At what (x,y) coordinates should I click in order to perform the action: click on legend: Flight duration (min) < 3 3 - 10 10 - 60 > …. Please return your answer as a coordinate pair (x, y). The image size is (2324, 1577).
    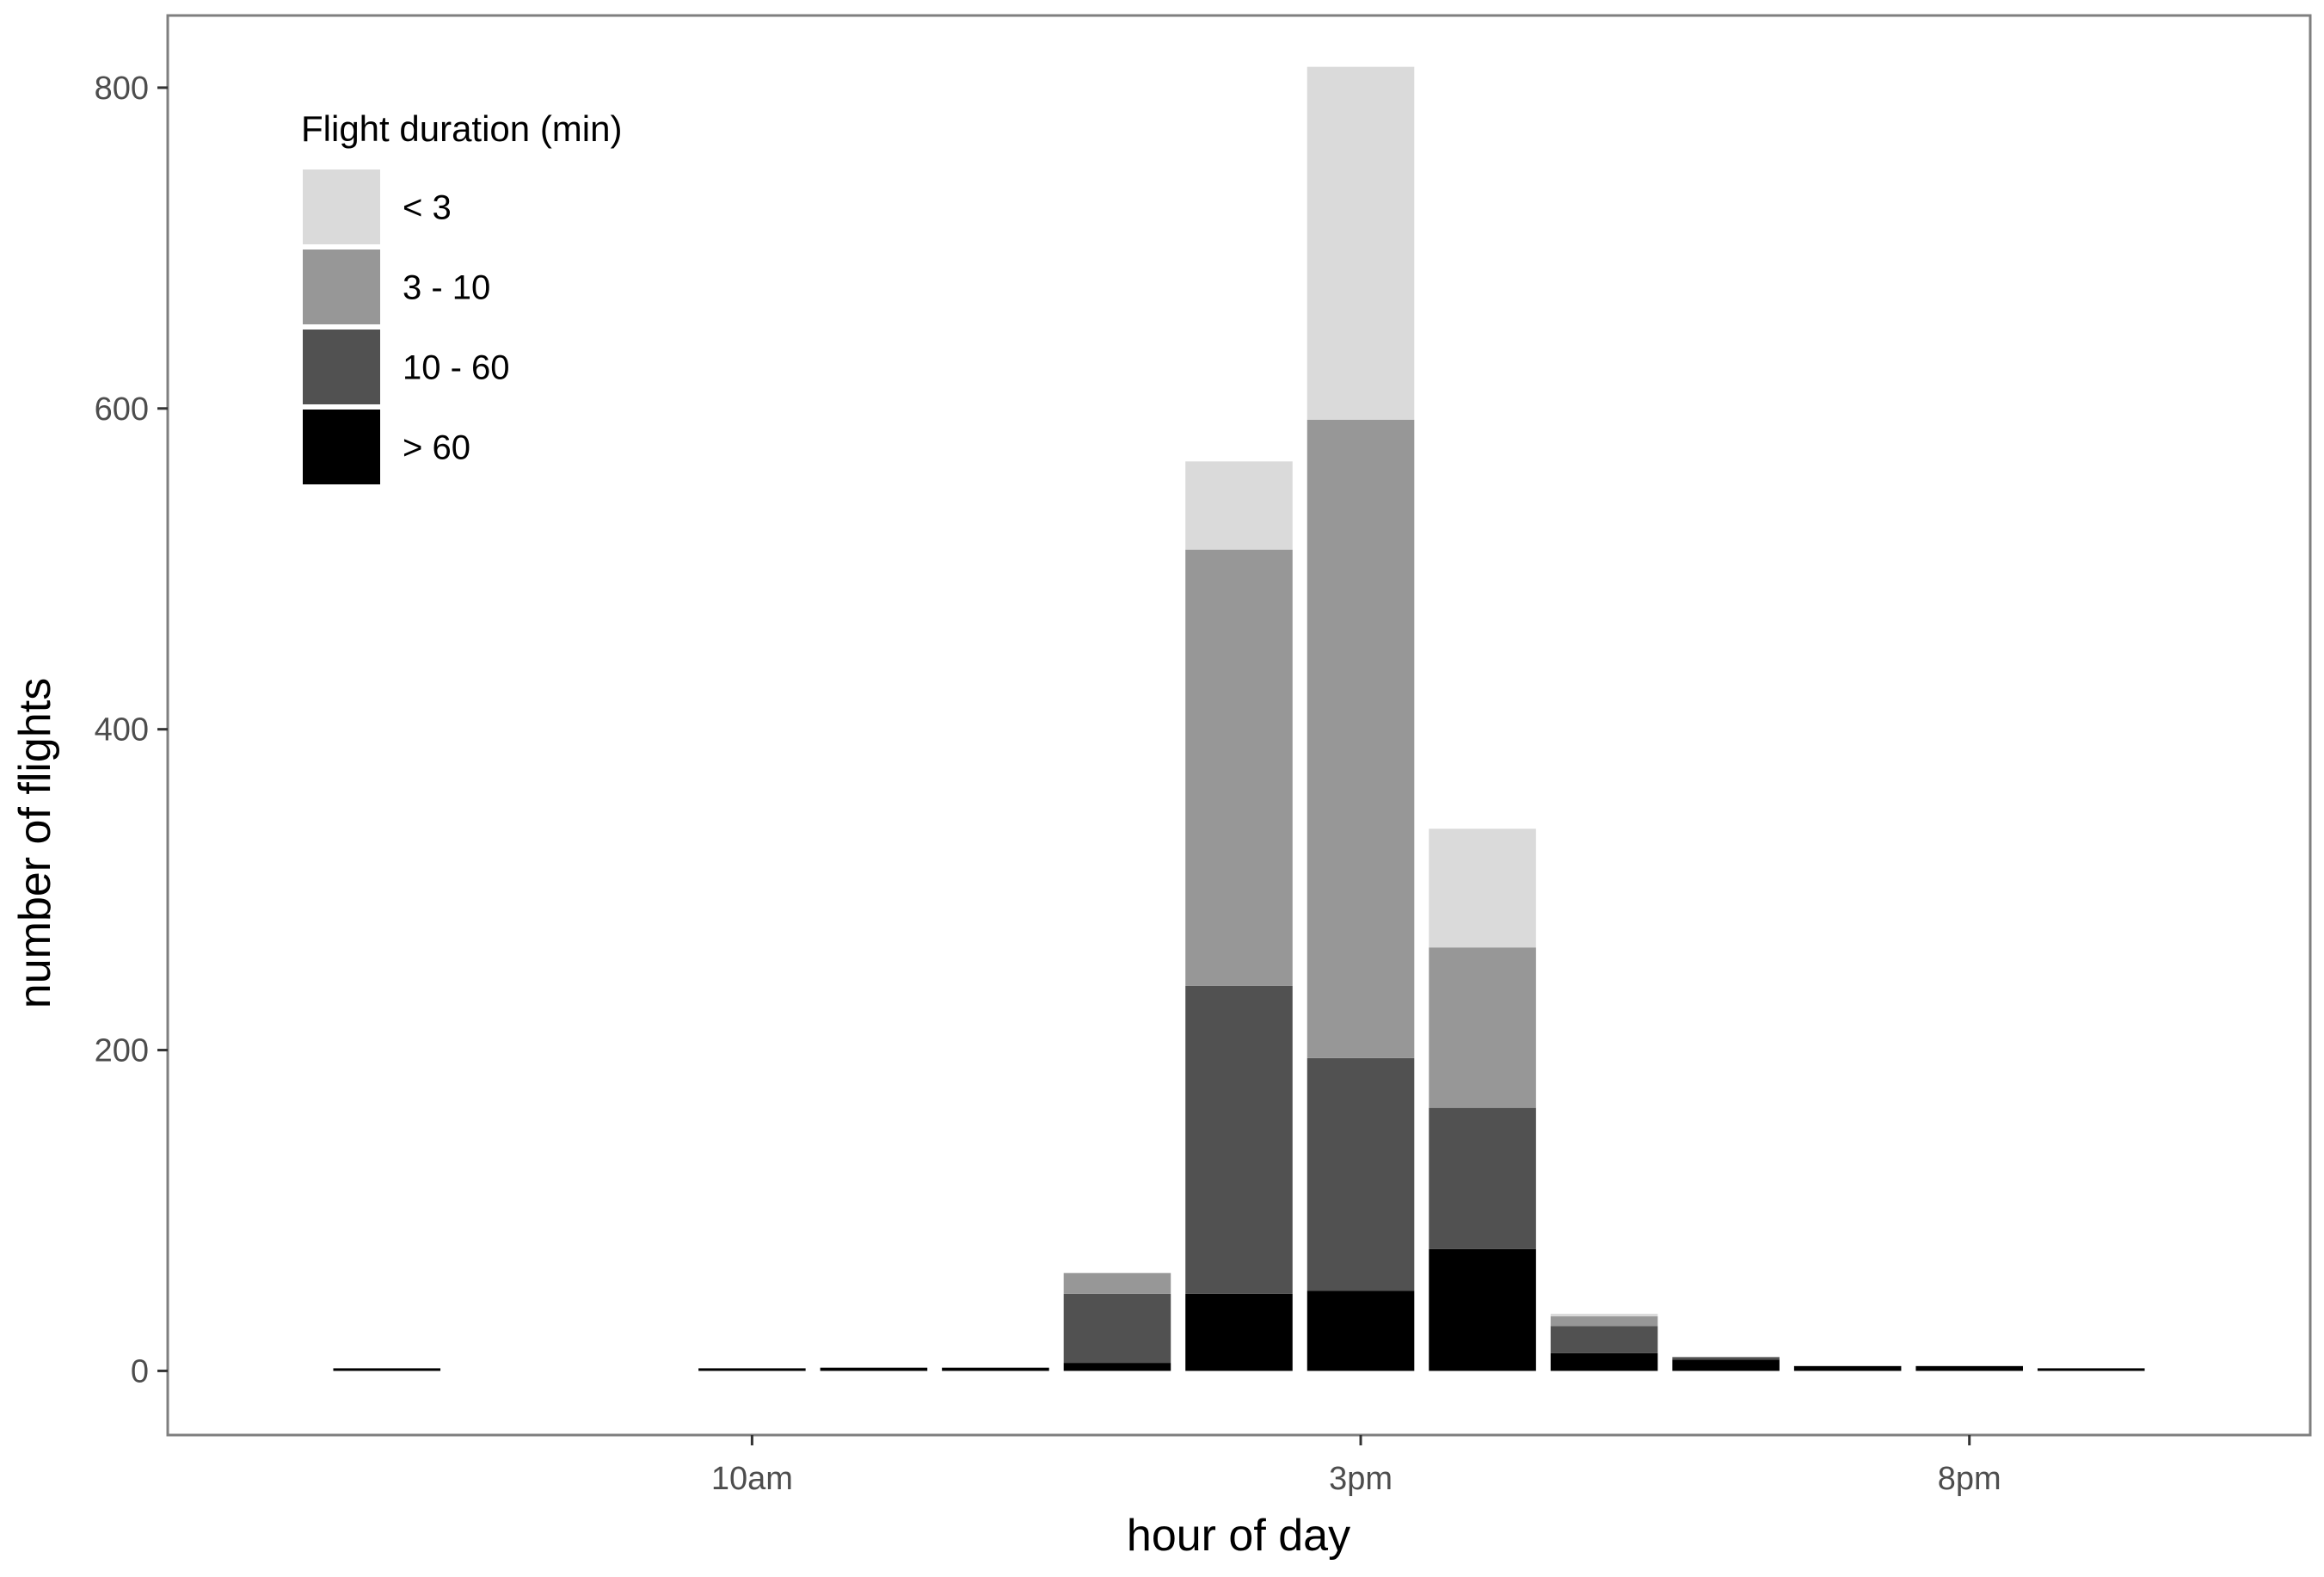
    Looking at the image, I should click on (461, 296).